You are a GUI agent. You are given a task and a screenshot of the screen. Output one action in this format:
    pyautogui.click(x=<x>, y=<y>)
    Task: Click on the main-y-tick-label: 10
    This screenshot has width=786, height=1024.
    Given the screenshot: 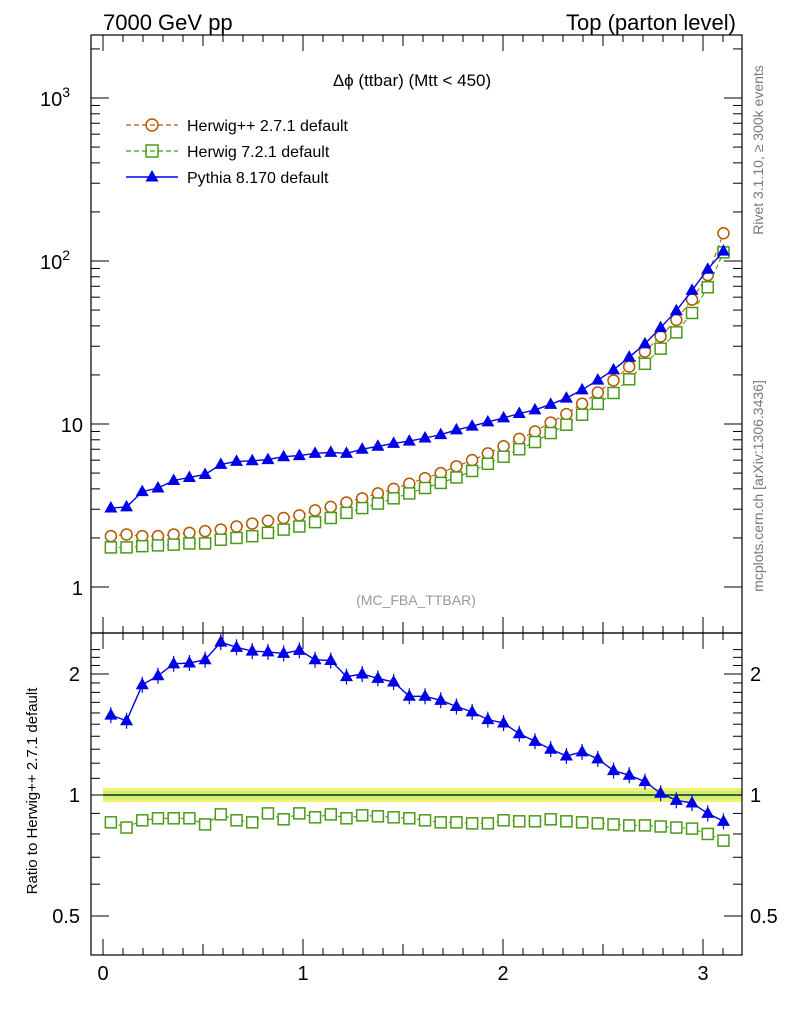 What is the action you would take?
    pyautogui.click(x=72, y=426)
    